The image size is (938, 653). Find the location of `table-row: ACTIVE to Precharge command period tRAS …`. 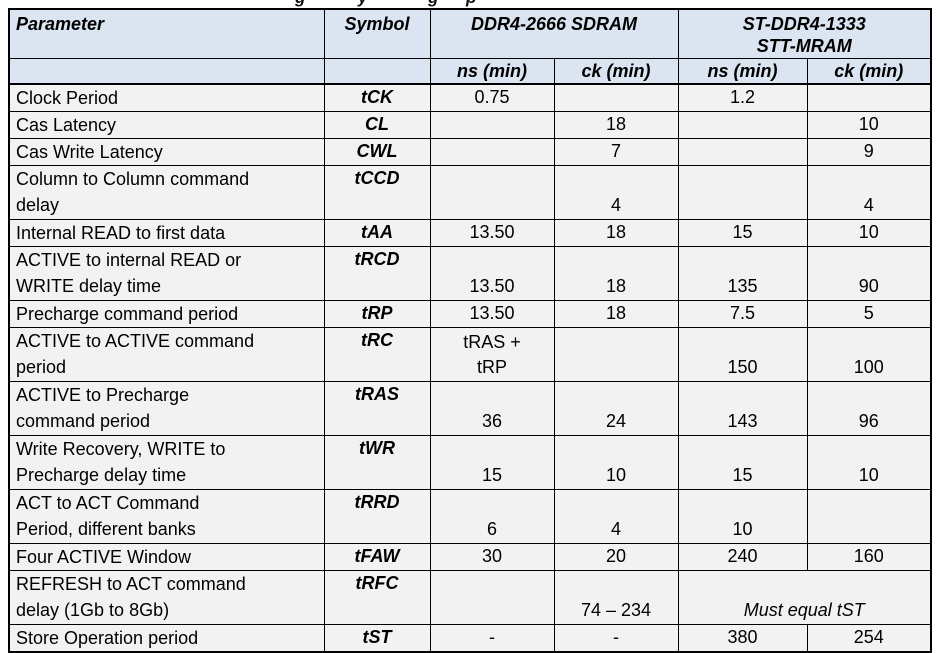

table-row: ACTIVE to Precharge command period tRAS … is located at coordinates (470, 408).